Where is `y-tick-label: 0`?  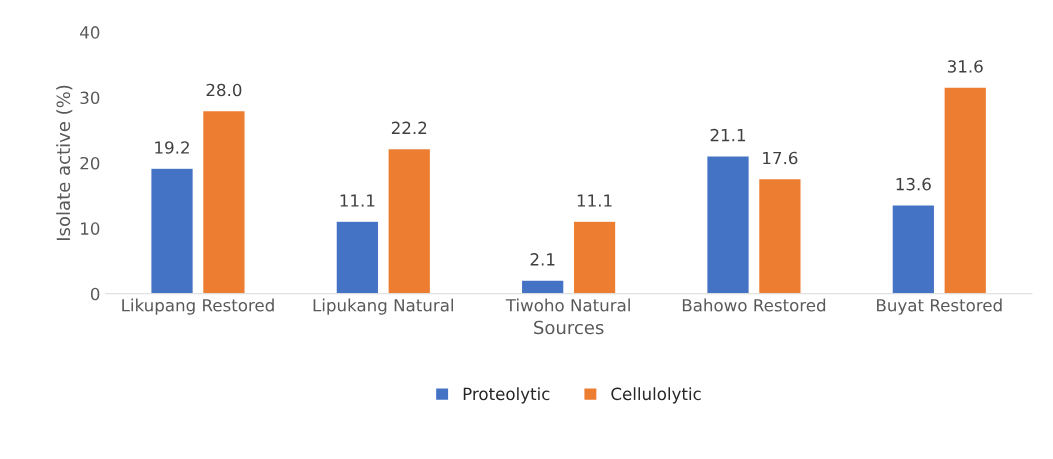 y-tick-label: 0 is located at coordinates (95, 294).